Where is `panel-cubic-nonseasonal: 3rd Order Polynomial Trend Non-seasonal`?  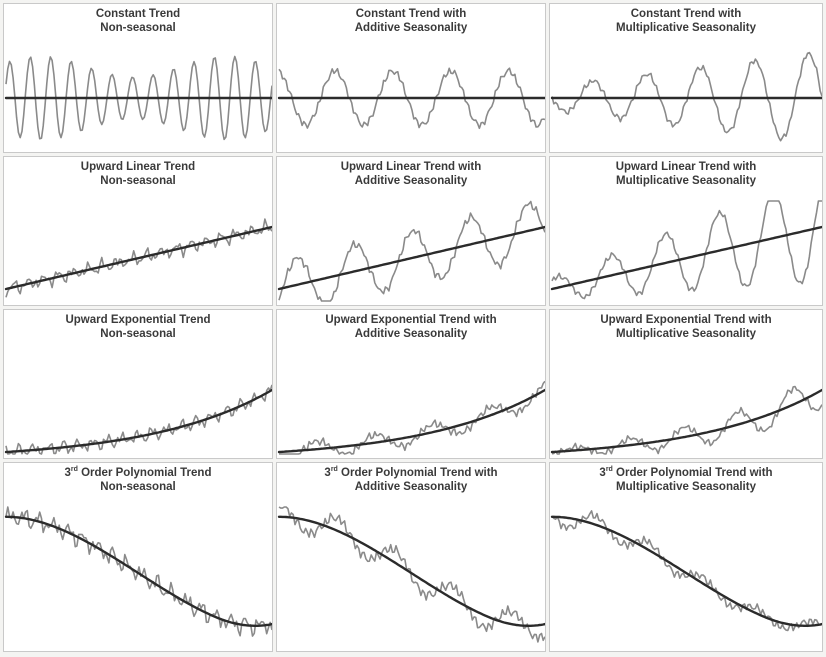 panel-cubic-nonseasonal: 3rd Order Polynomial Trend Non-seasonal is located at coordinates (138, 557).